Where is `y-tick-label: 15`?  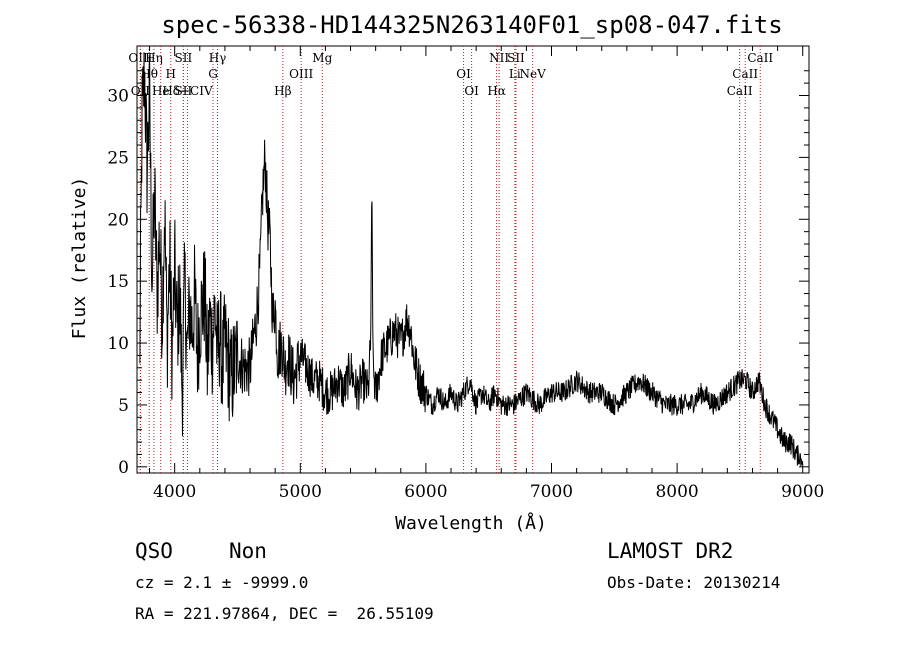
y-tick-label: 15 is located at coordinates (118, 282).